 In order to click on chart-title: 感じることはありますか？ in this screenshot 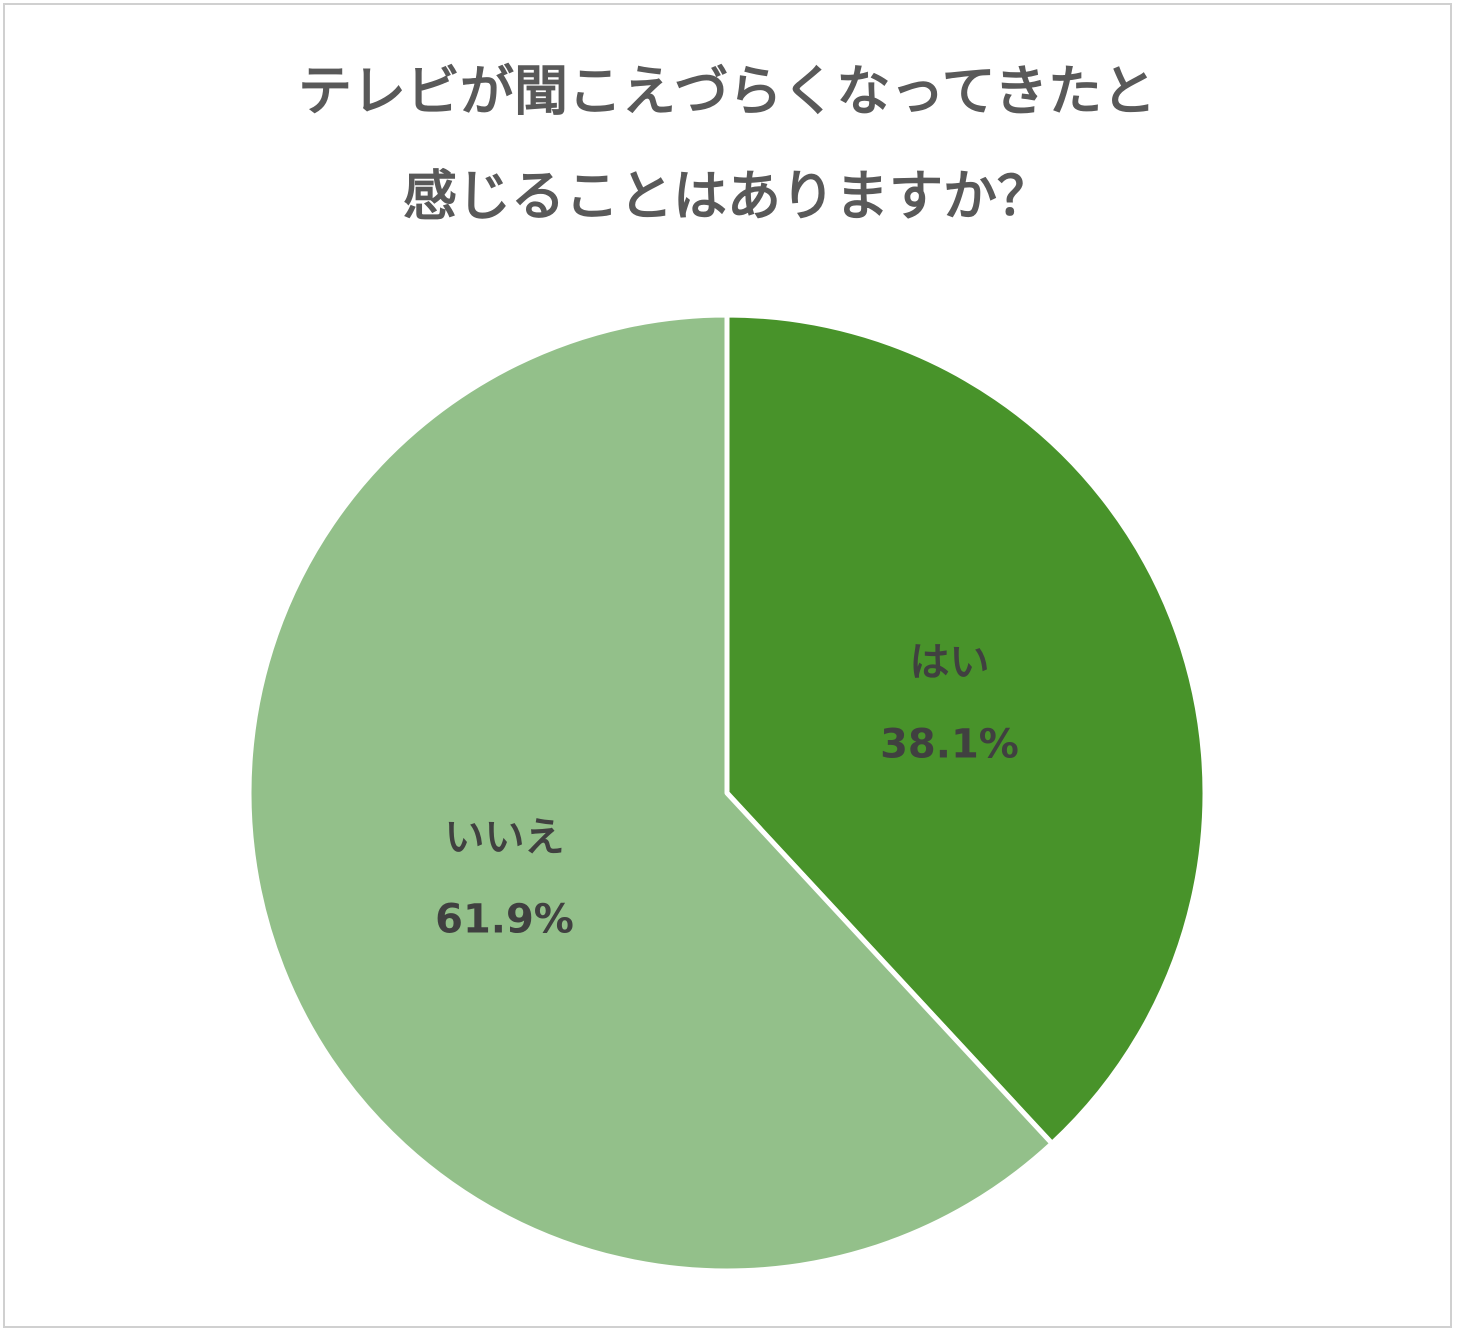, I will do `click(727, 196)`.